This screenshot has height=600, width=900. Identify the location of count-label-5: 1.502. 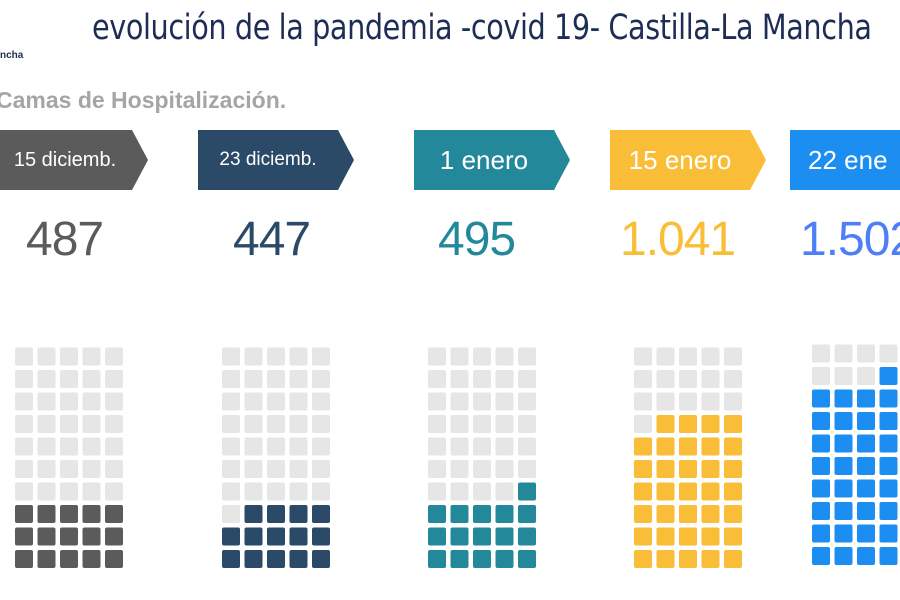
(850, 239).